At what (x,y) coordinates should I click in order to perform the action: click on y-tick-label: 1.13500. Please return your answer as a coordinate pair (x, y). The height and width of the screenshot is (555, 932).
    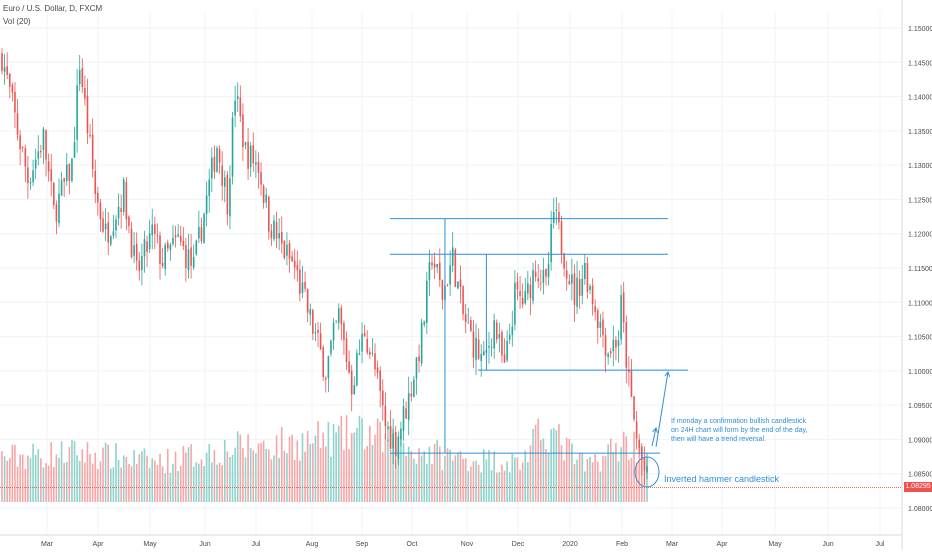
    Looking at the image, I should click on (920, 132).